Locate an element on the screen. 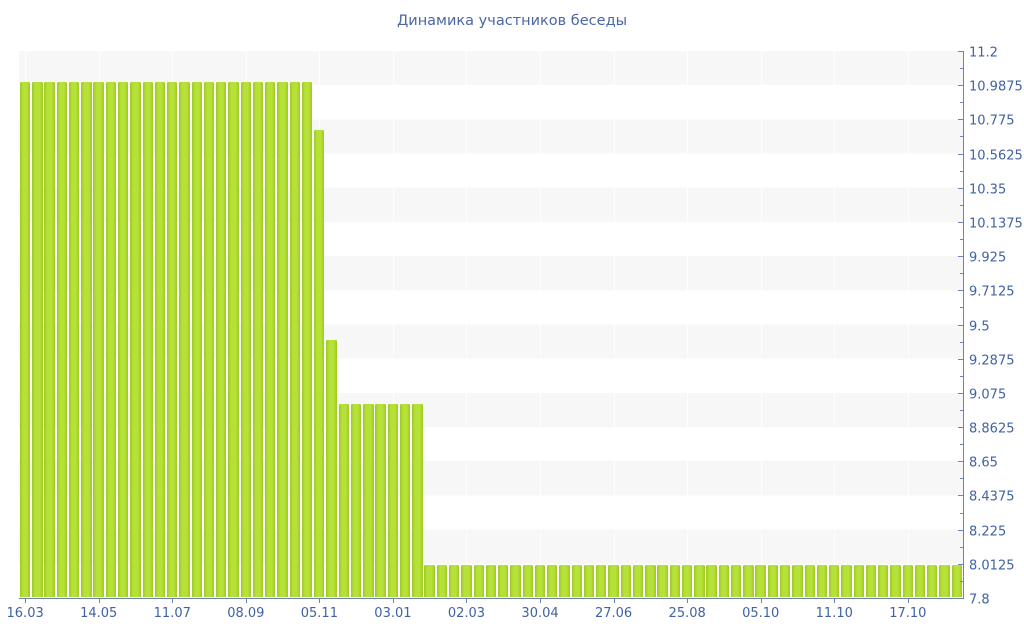 The height and width of the screenshot is (640, 1024). x-tick-label: 02.03 is located at coordinates (466, 613).